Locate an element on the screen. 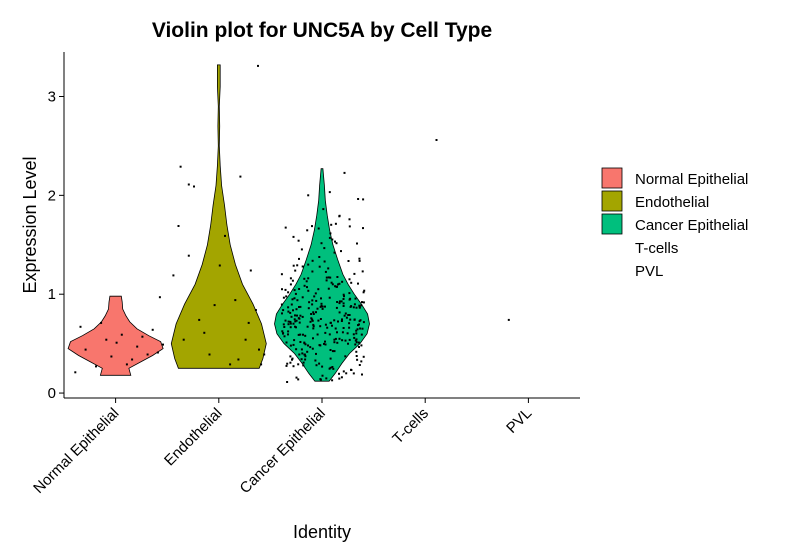  x-axis-label: Identity is located at coordinates (322, 532).